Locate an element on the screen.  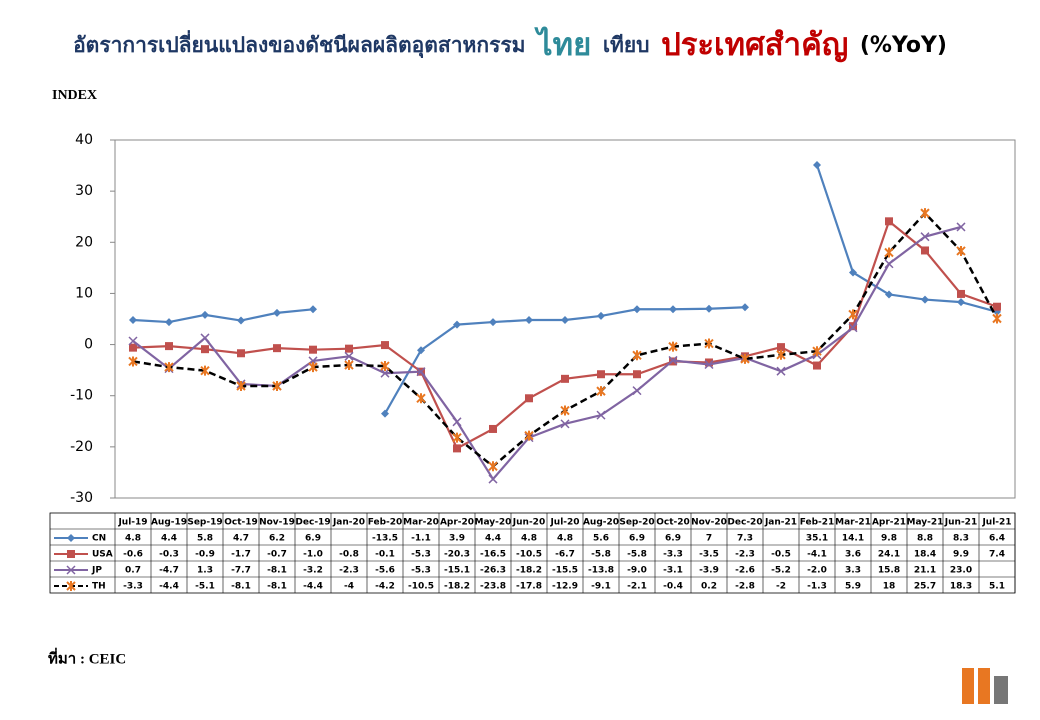
x-tick-label: Sep-19 is located at coordinates (204, 523).